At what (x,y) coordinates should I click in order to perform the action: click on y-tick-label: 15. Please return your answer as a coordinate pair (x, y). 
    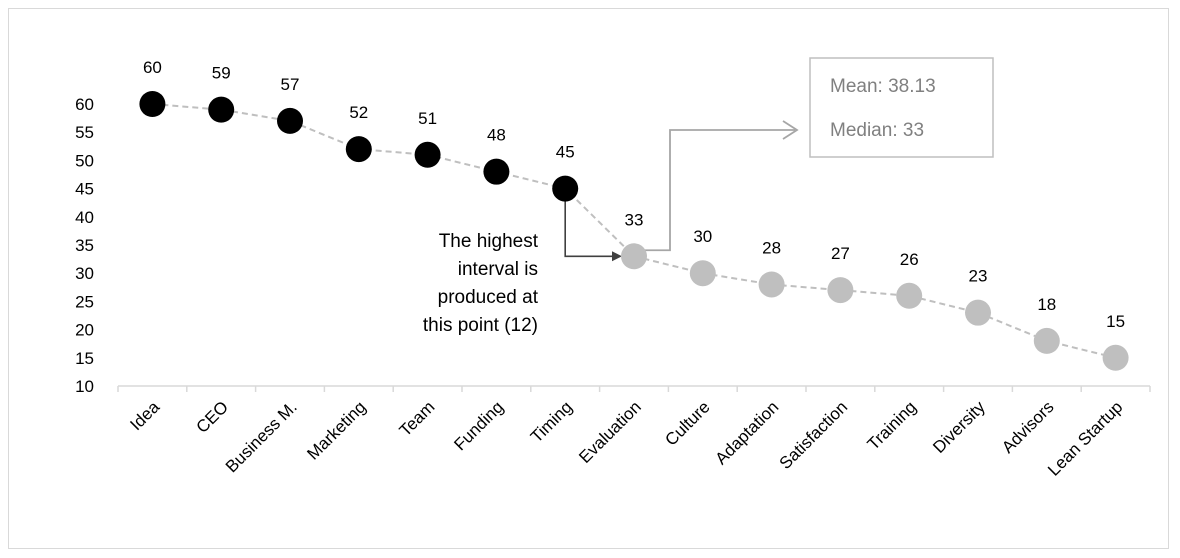
    Looking at the image, I should click on (84, 358).